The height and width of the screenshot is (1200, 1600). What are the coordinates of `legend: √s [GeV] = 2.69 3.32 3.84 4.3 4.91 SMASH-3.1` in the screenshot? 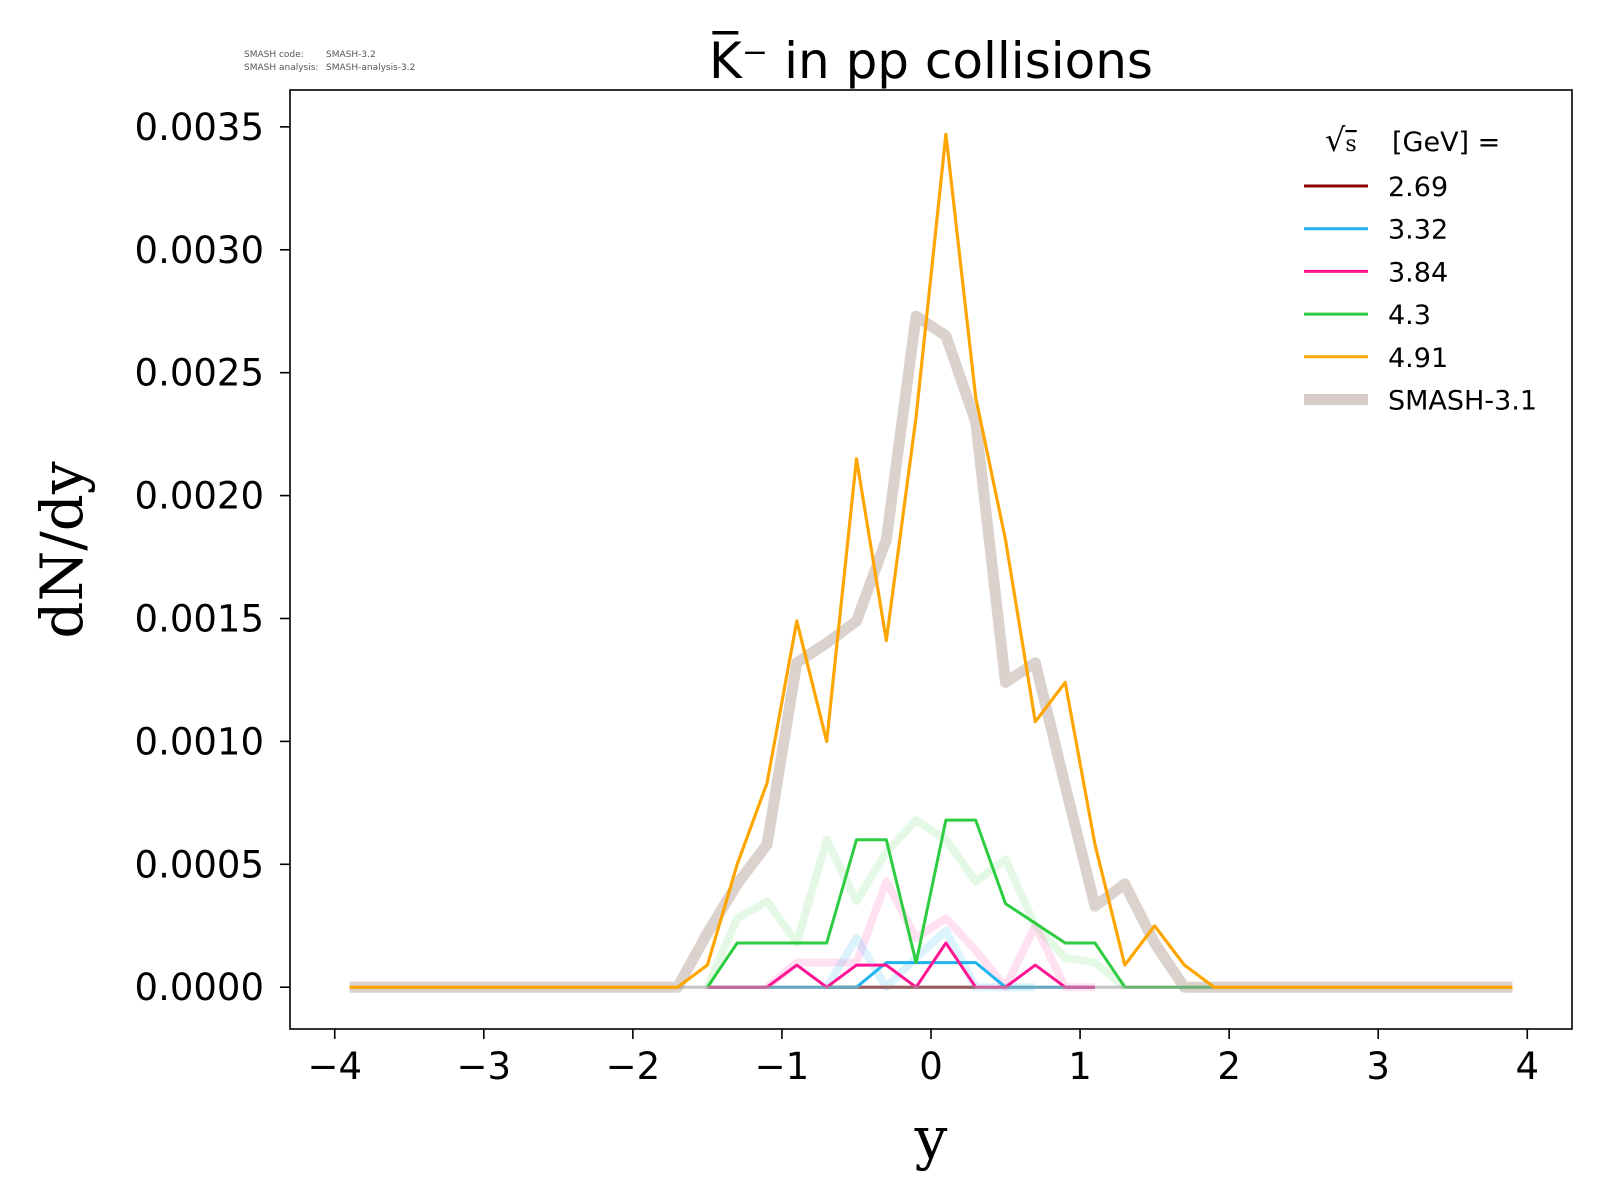 It's located at (1420, 269).